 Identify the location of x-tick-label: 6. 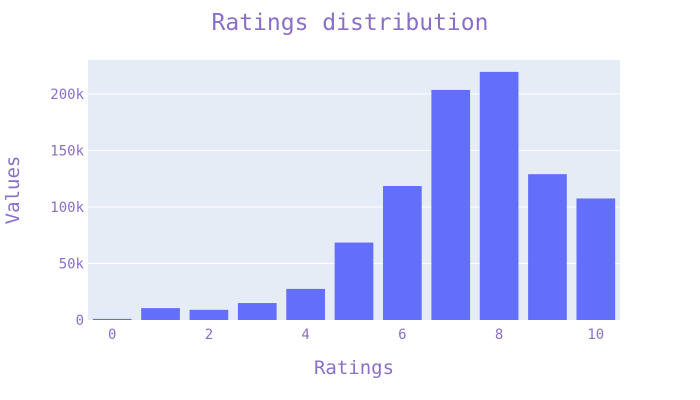
(402, 335).